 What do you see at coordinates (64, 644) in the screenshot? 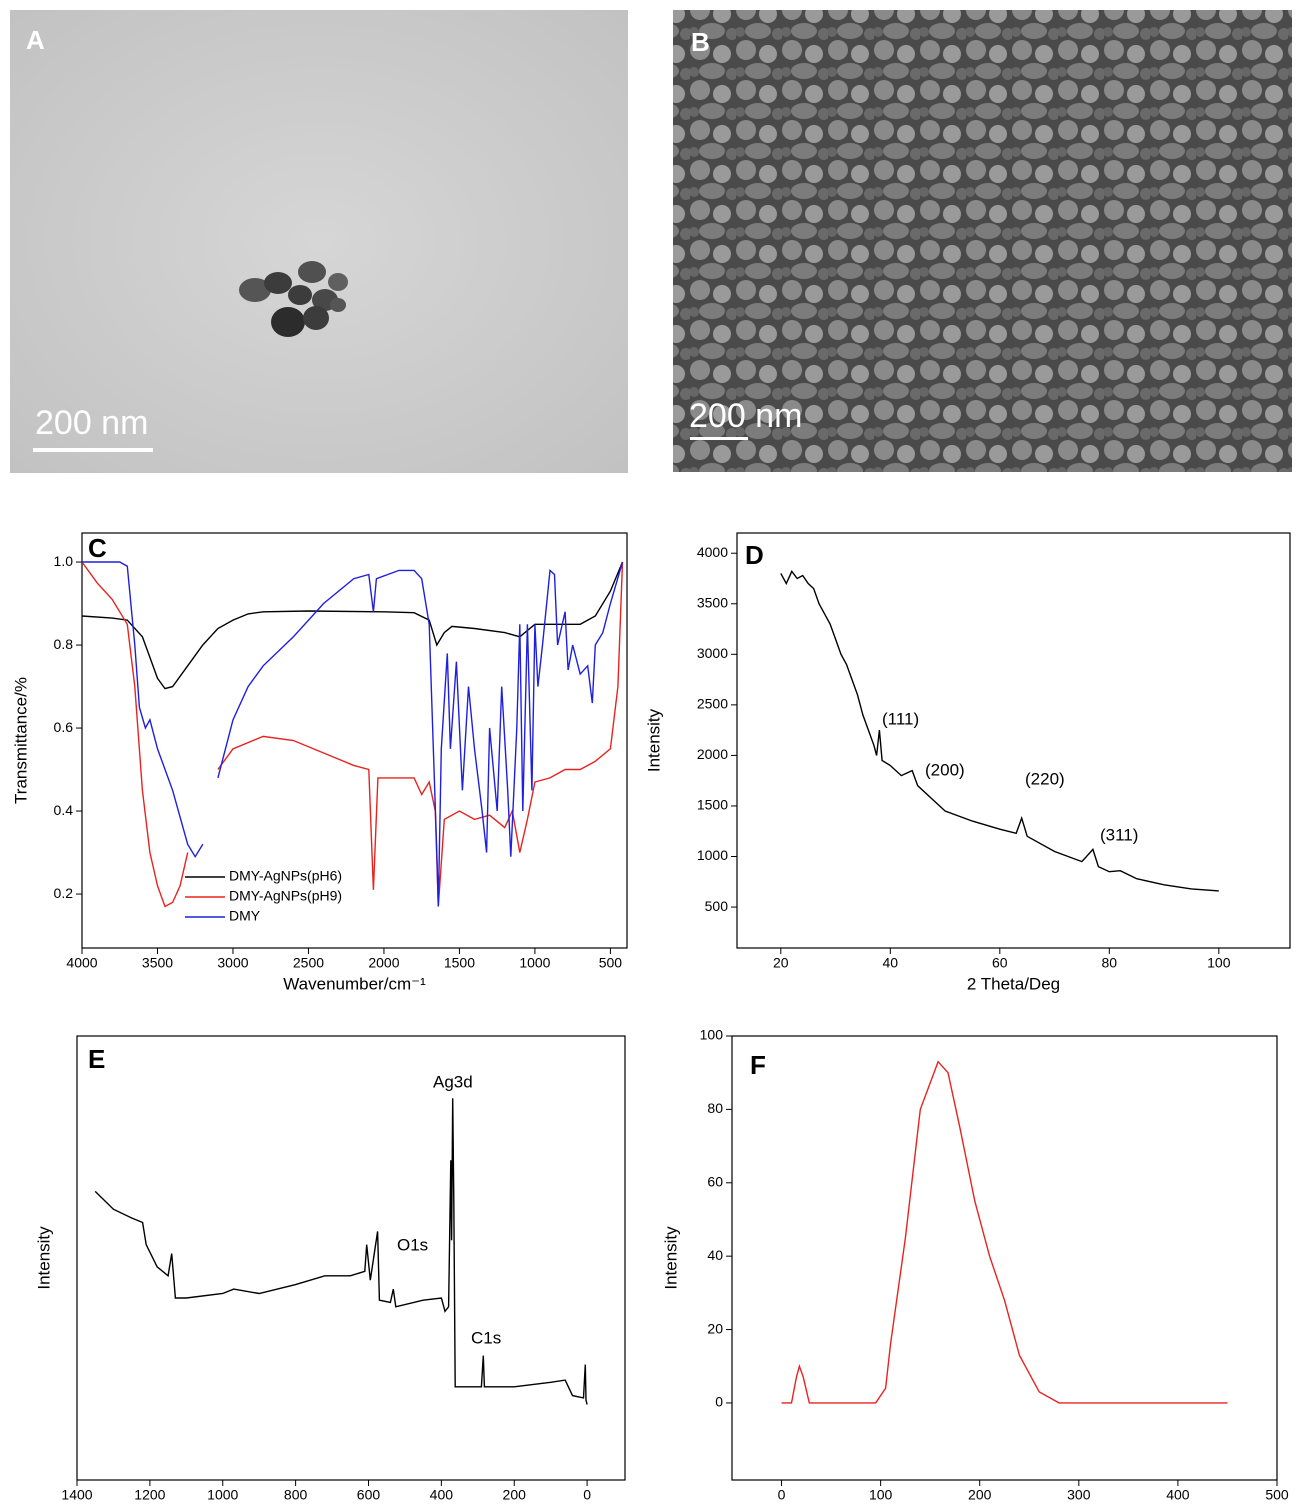
I see `y-tick-label: 0.8` at bounding box center [64, 644].